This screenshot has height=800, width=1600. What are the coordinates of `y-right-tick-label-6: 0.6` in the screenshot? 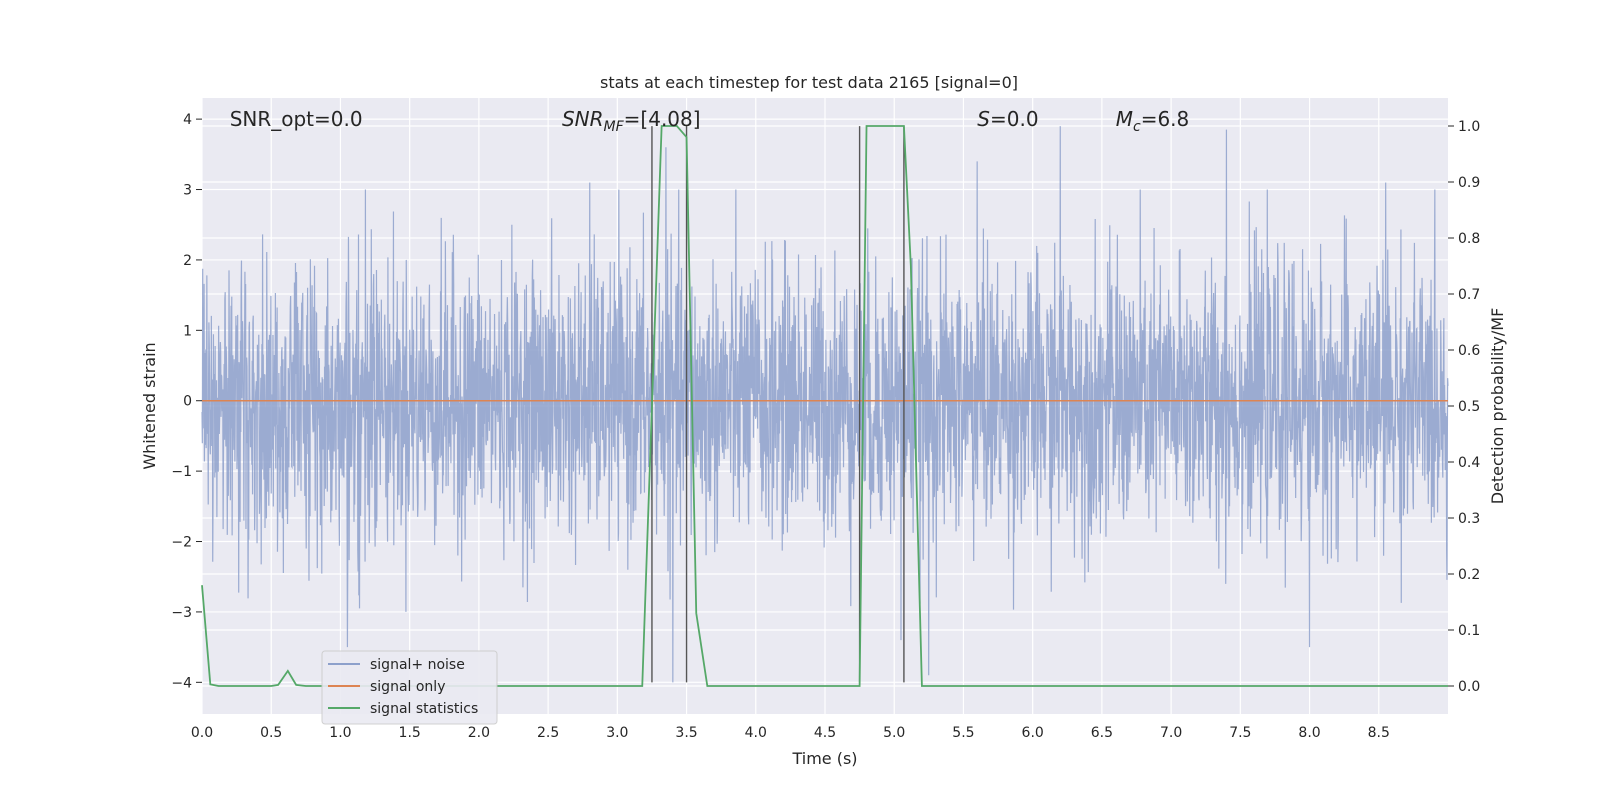 It's located at (1469, 351).